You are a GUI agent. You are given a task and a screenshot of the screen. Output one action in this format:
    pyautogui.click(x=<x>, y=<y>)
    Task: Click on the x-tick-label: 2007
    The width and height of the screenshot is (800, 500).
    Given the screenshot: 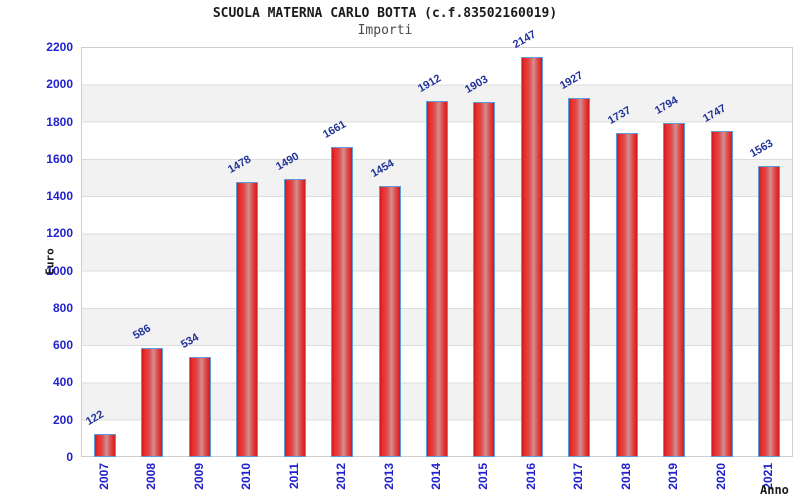 What is the action you would take?
    pyautogui.click(x=103, y=476)
    